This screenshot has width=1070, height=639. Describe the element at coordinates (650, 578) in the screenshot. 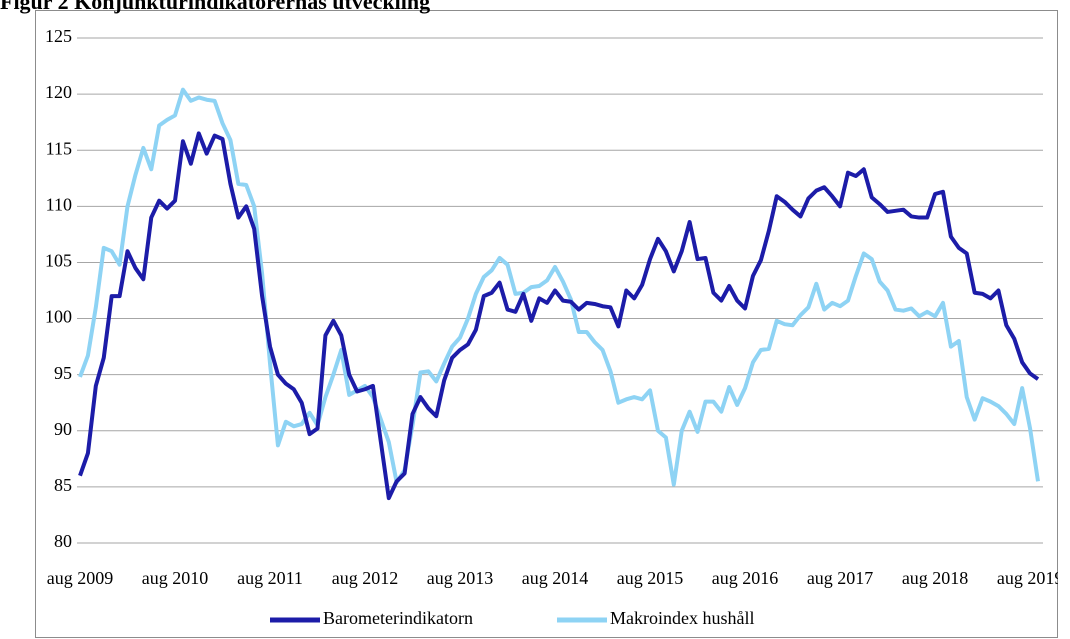

I see `x-tick-label: aug 2015` at that location.